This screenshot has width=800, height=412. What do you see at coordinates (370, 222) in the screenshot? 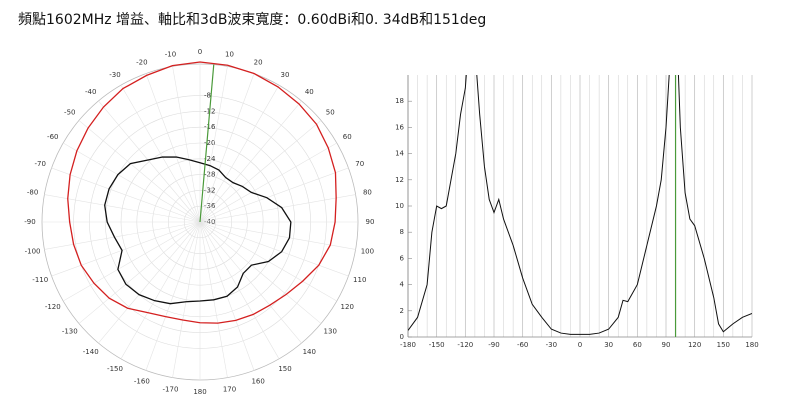
I see `theta-tick-label: 90` at bounding box center [370, 222].